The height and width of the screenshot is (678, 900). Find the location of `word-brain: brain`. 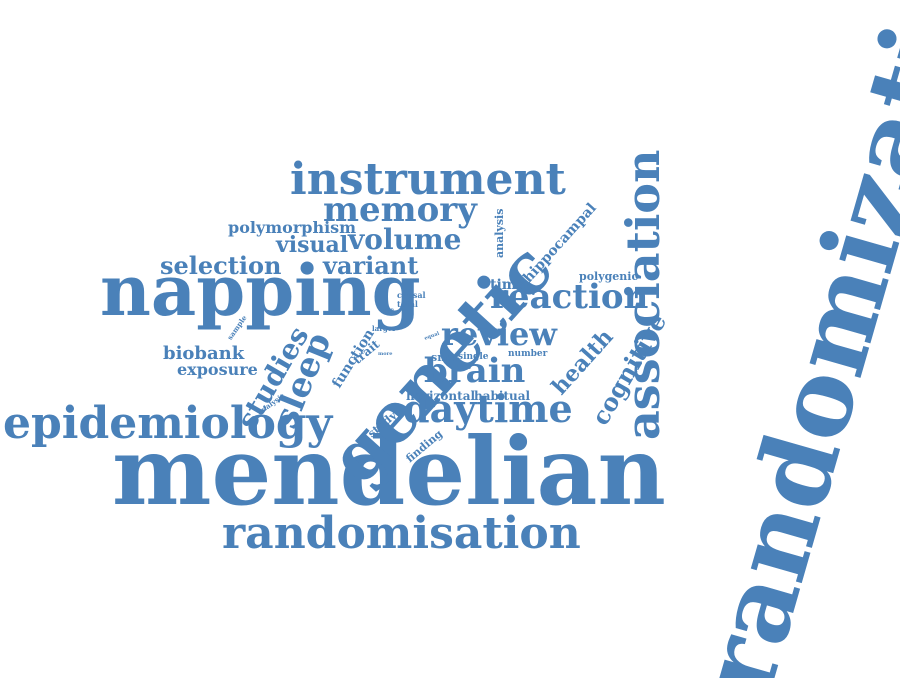

word-brain: brain is located at coordinates (475, 371).